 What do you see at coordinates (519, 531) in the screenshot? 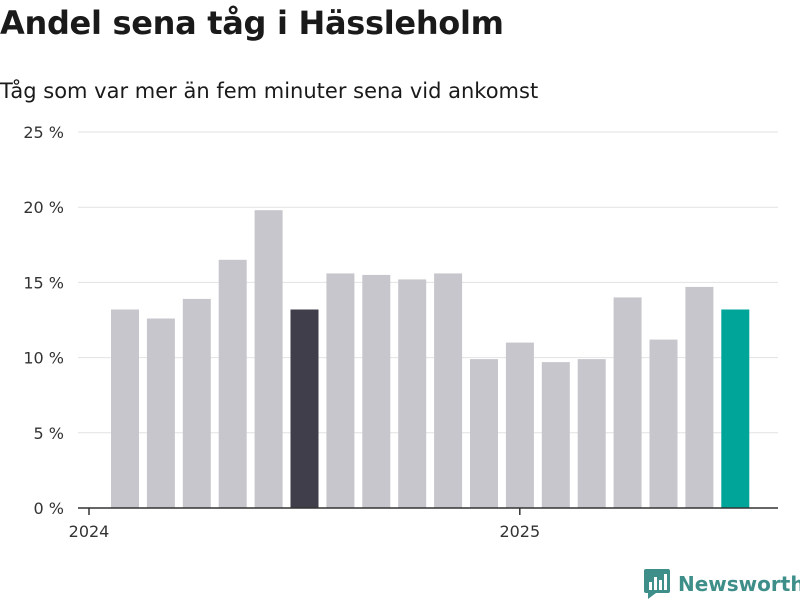
I see `x-tick-label: 2025` at bounding box center [519, 531].